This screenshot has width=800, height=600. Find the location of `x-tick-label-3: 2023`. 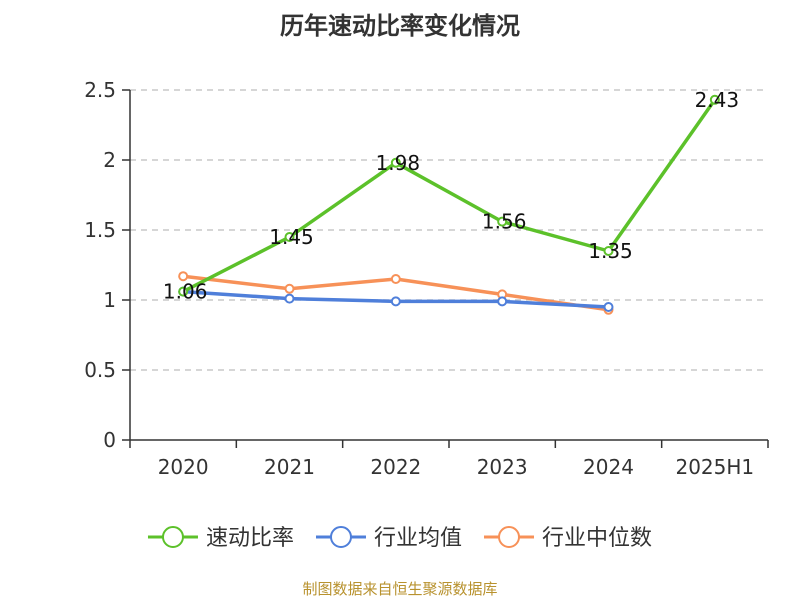

x-tick-label-3: 2023 is located at coordinates (502, 467).